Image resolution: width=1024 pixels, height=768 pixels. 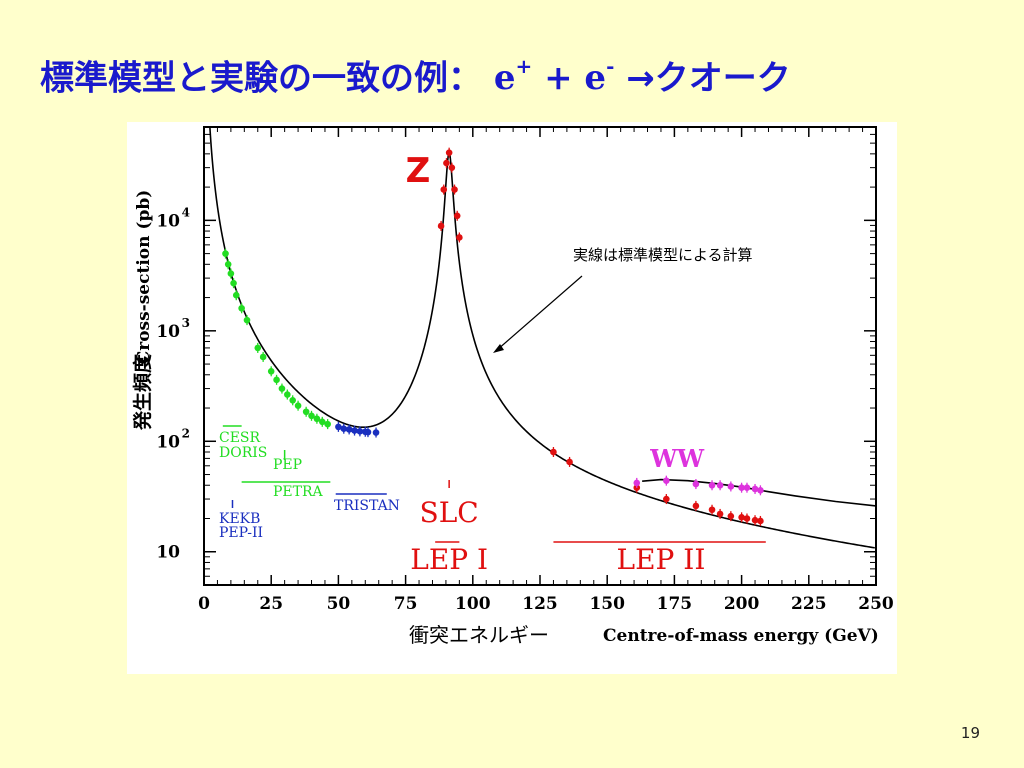 I want to click on title-positron-sign: +, so click(x=524, y=66).